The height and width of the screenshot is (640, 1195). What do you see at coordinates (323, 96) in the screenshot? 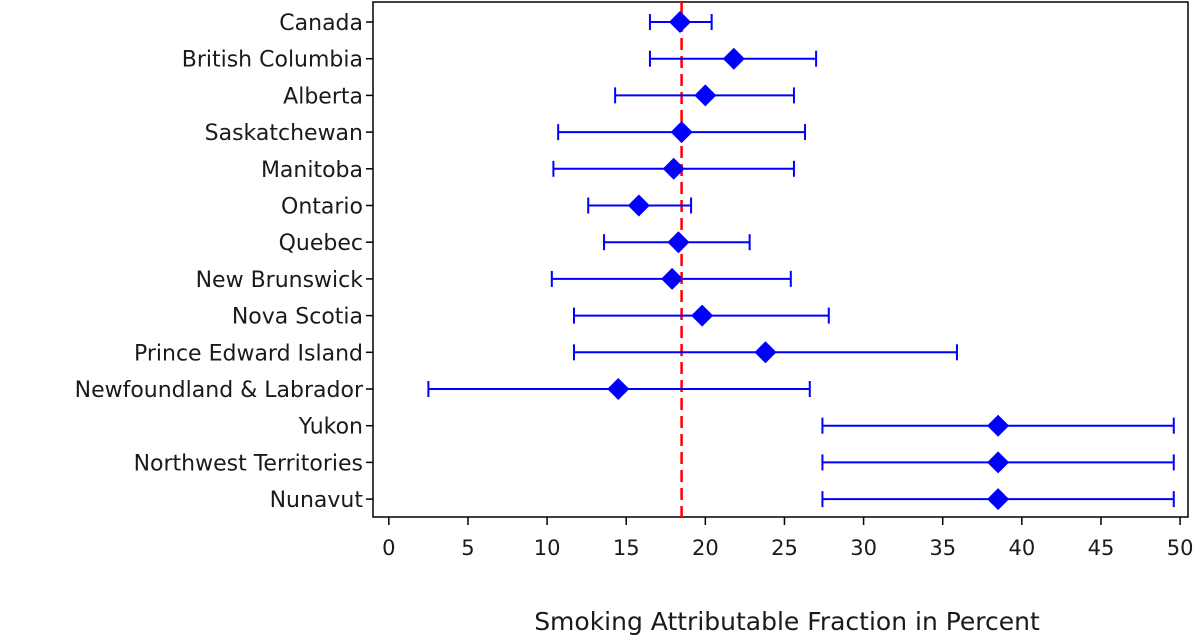
I see `category-label: Alberta` at bounding box center [323, 96].